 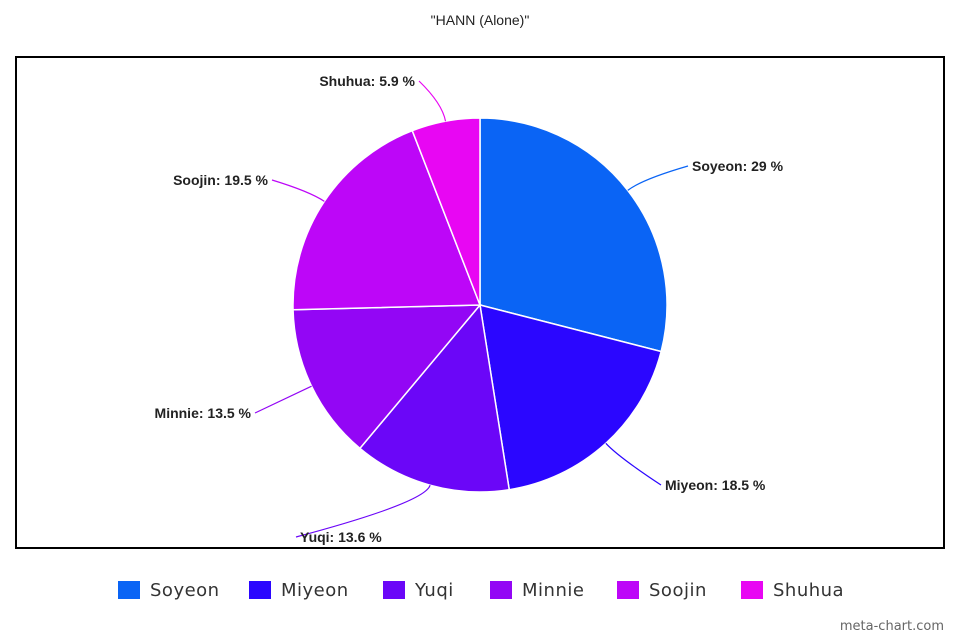 I want to click on pie-slice-shuhua, so click(x=446, y=211).